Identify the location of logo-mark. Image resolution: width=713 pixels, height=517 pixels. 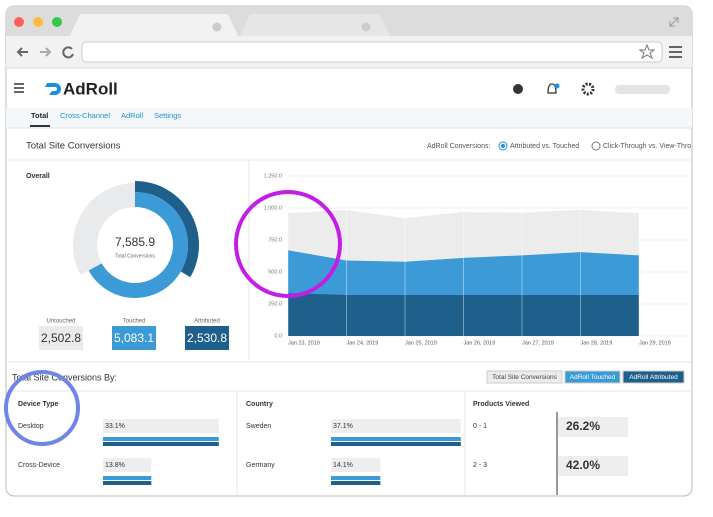
(53, 89).